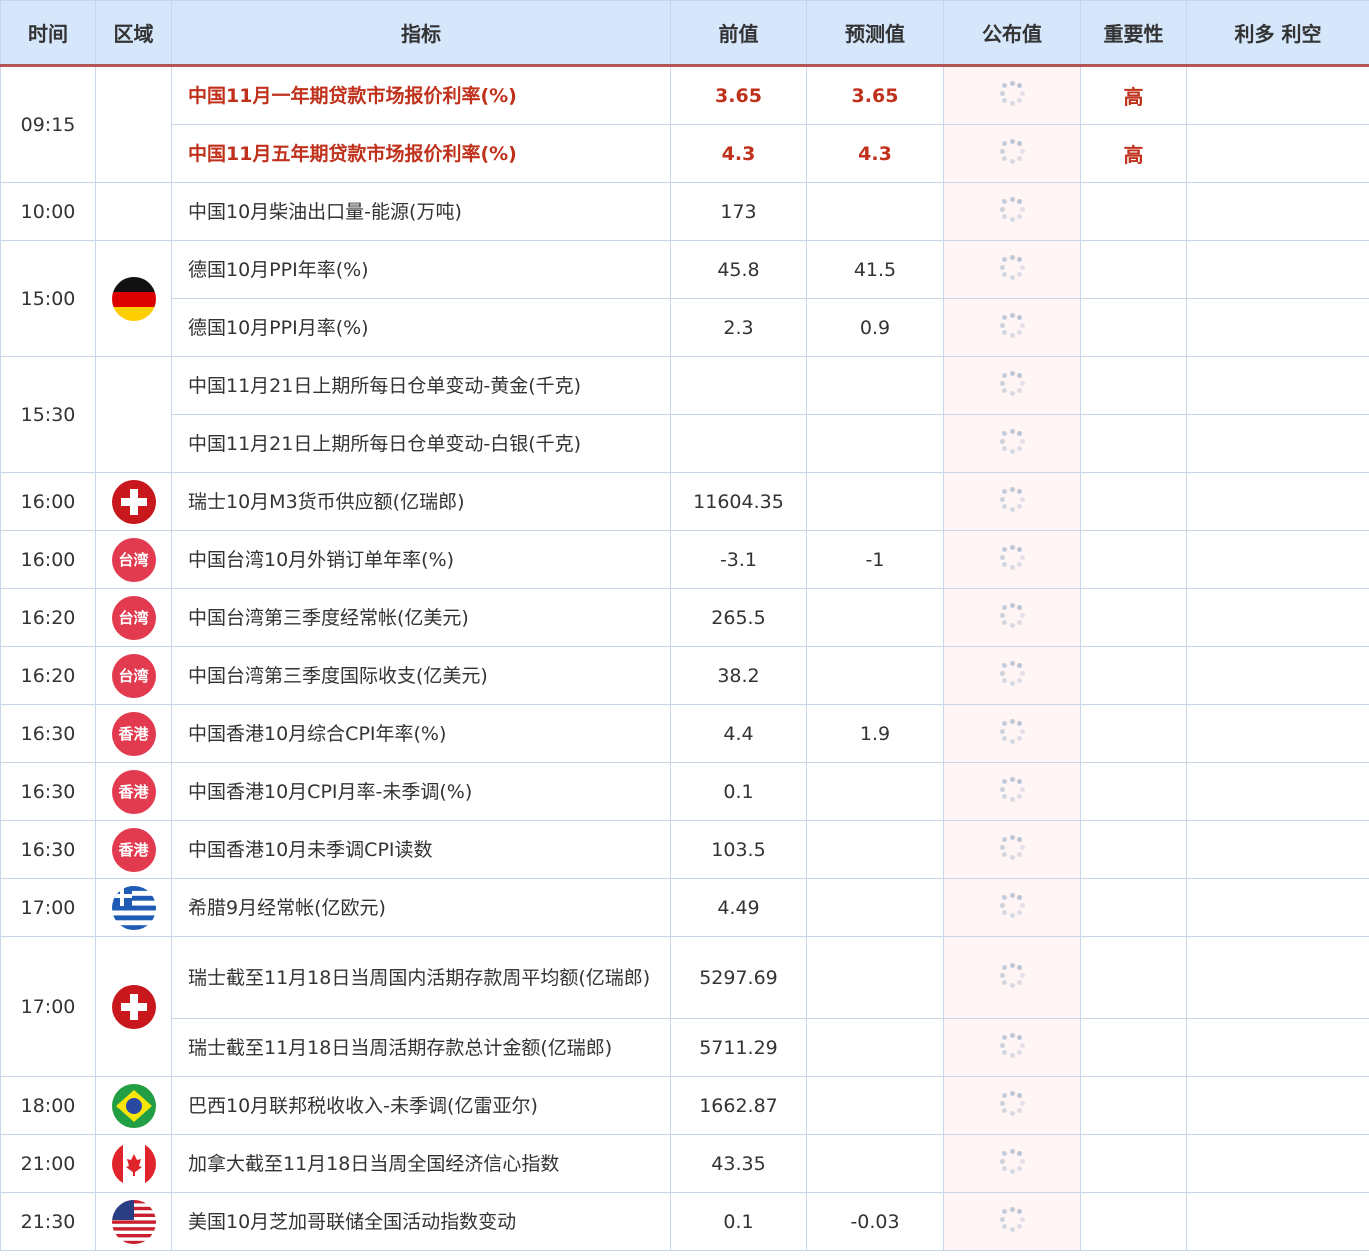  Describe the element at coordinates (421, 501) in the screenshot. I see `indicator-name: 瑞士10月M3货币供应额(亿瑞郎)` at that location.